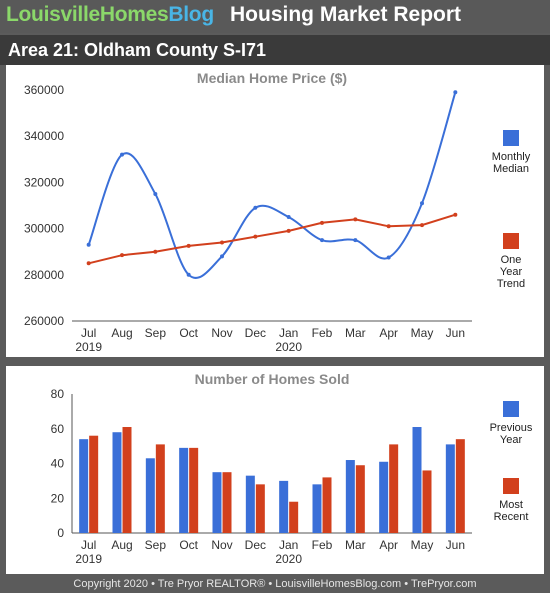 The image size is (550, 593). What do you see at coordinates (346, 14) in the screenshot?
I see `report-title: Housing Market Report` at bounding box center [346, 14].